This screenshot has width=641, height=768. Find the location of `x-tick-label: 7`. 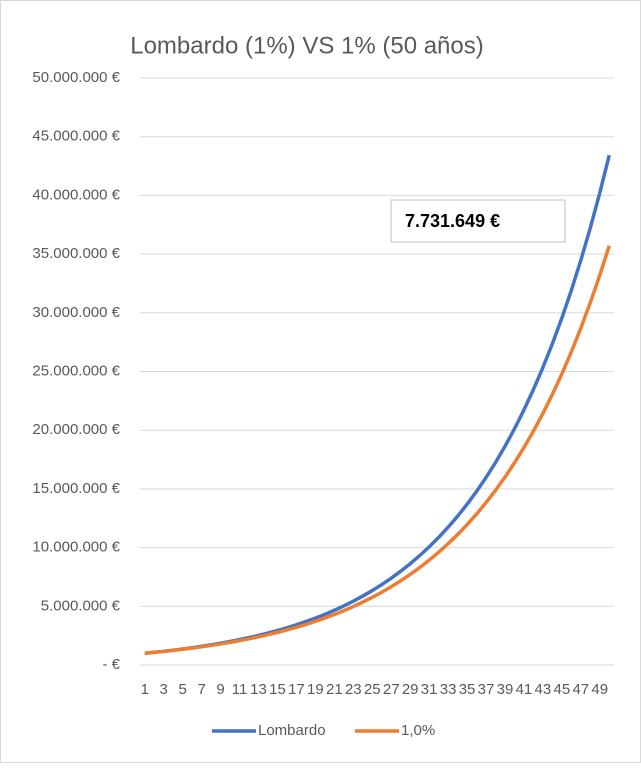

x-tick-label: 7 is located at coordinates (201, 689).